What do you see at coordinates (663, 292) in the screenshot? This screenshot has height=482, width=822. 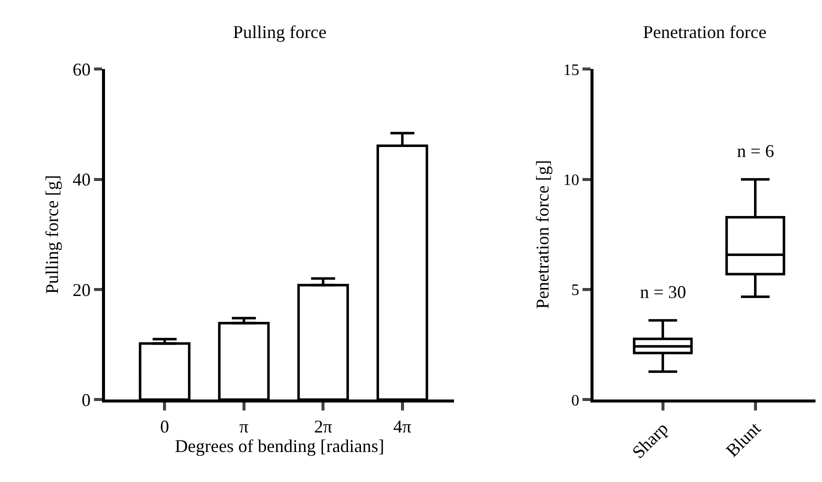 I see `annotation: n = 30` at bounding box center [663, 292].